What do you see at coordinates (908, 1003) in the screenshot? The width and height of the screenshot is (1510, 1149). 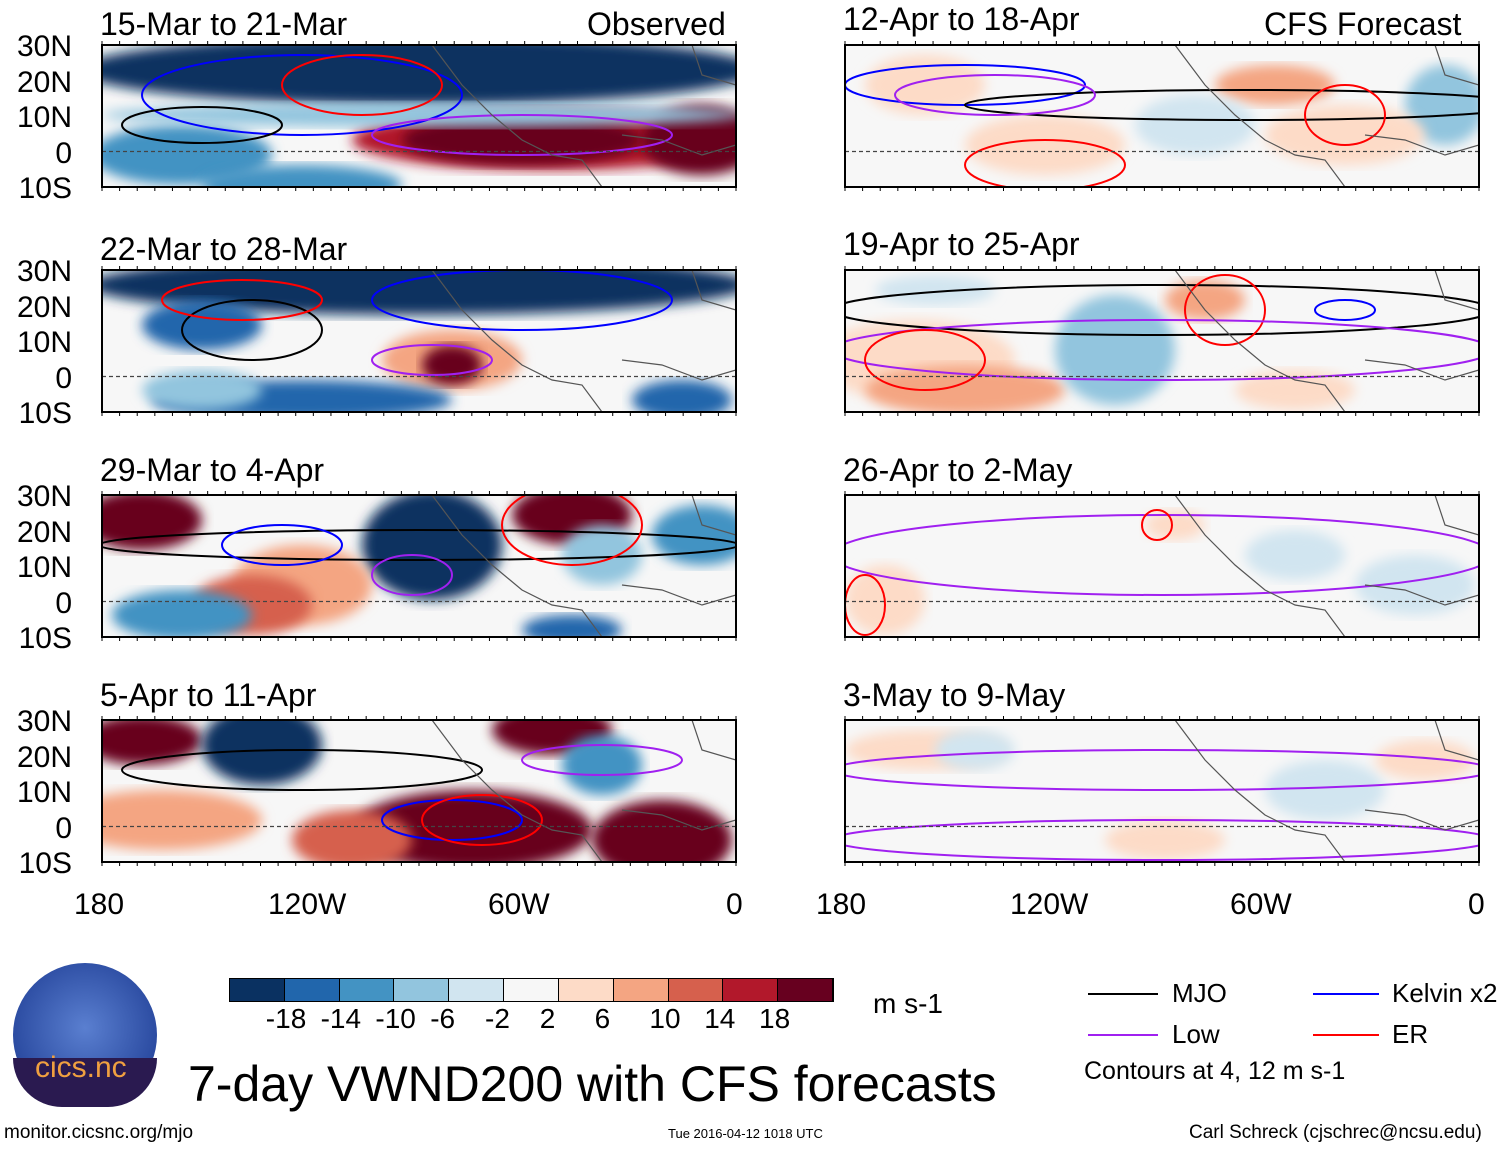 I see `colorbar-unit: m s-1` at bounding box center [908, 1003].